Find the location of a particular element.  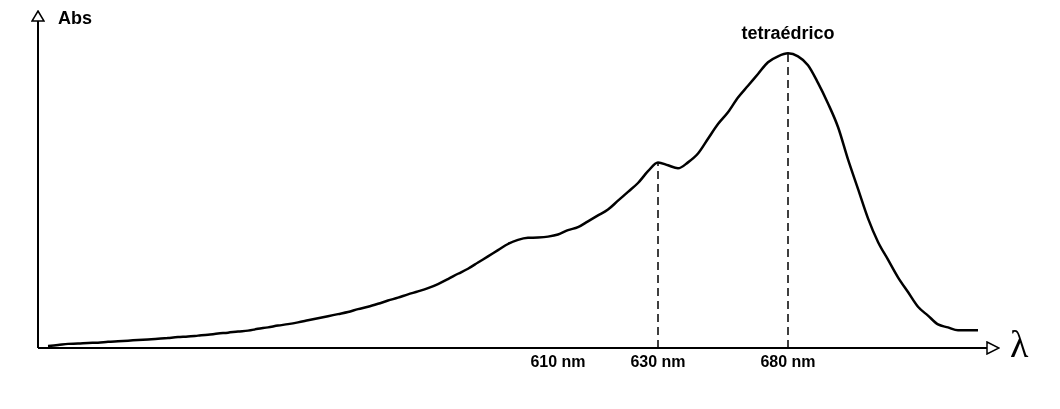

x-tick-label: 630 nm is located at coordinates (658, 362).